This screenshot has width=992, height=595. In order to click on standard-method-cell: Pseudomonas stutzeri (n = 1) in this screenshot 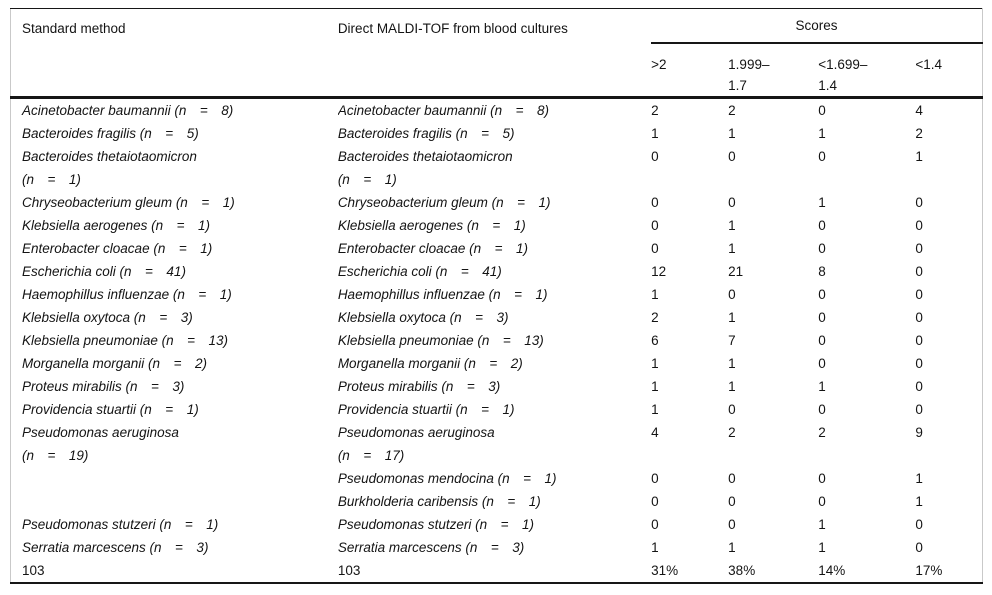, I will do `click(120, 524)`.